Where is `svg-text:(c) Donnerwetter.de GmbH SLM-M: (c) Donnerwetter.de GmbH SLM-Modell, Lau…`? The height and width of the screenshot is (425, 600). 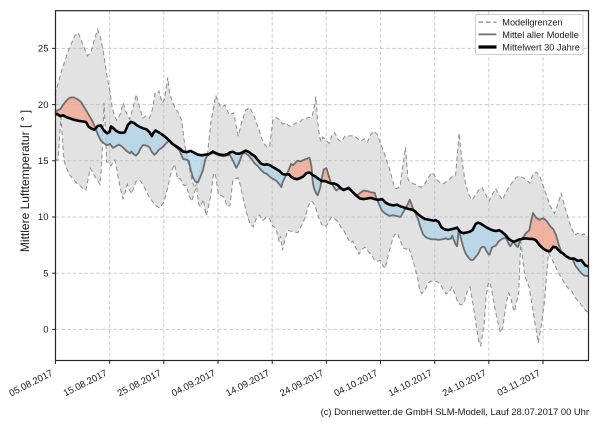
svg-text:(c) Donnerwetter.de GmbH SLM-M: (c) Donnerwetter.de GmbH SLM-Modell, Lau… is located at coordinates (455, 411).